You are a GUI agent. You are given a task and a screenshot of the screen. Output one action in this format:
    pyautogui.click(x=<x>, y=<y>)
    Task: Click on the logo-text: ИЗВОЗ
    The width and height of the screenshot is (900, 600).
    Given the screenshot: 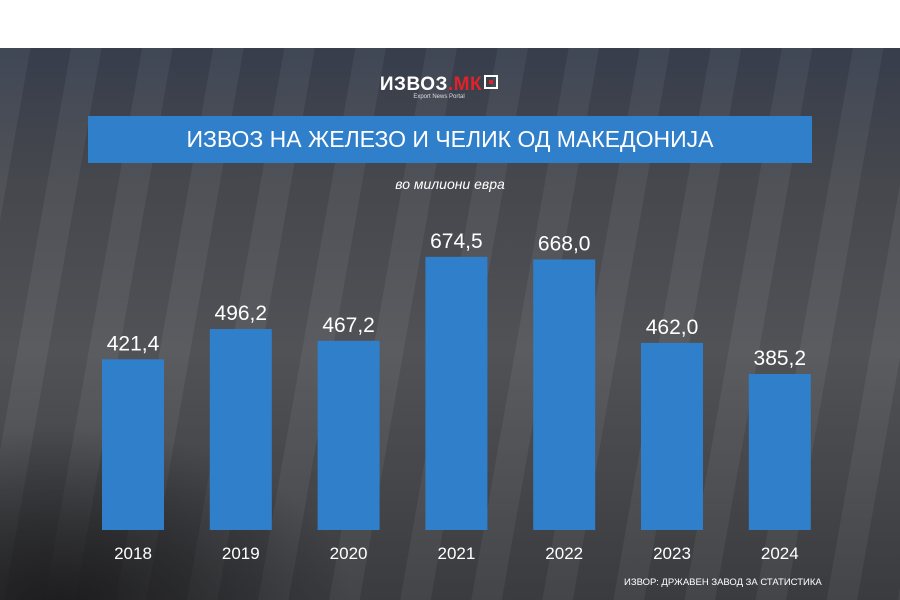 What is the action you would take?
    pyautogui.click(x=413, y=84)
    